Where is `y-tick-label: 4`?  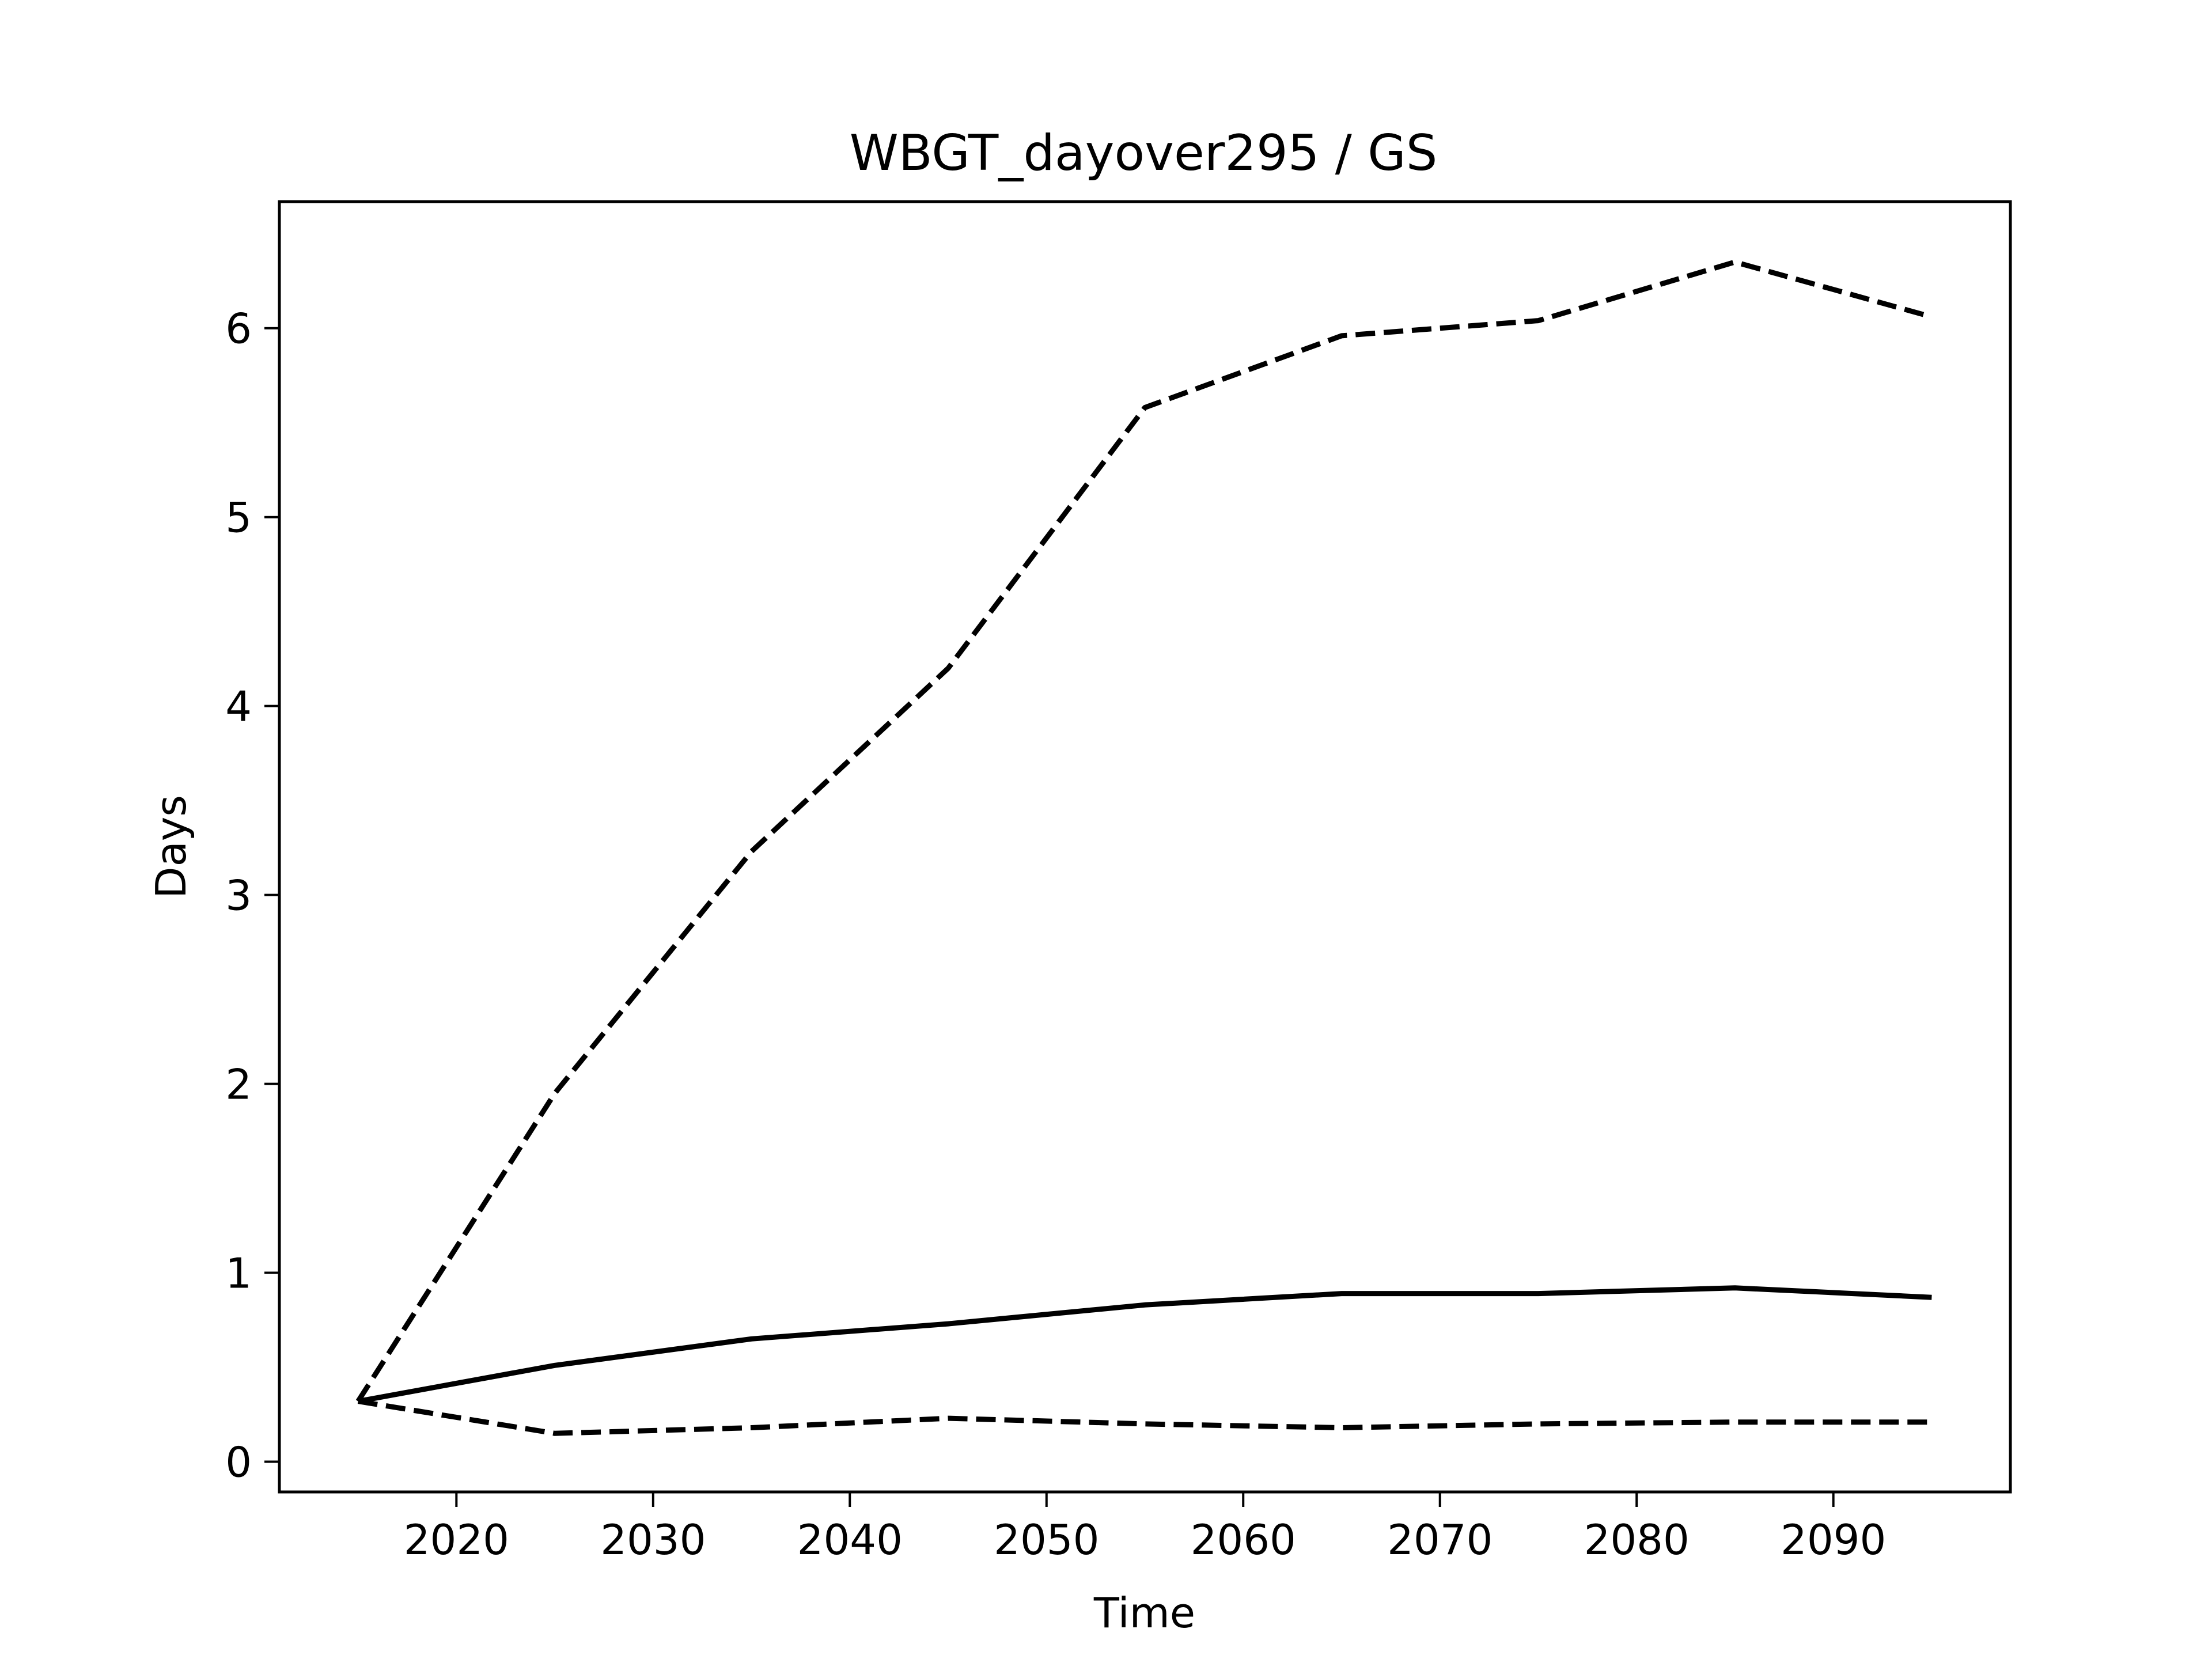
y-tick-label: 4 is located at coordinates (238, 707).